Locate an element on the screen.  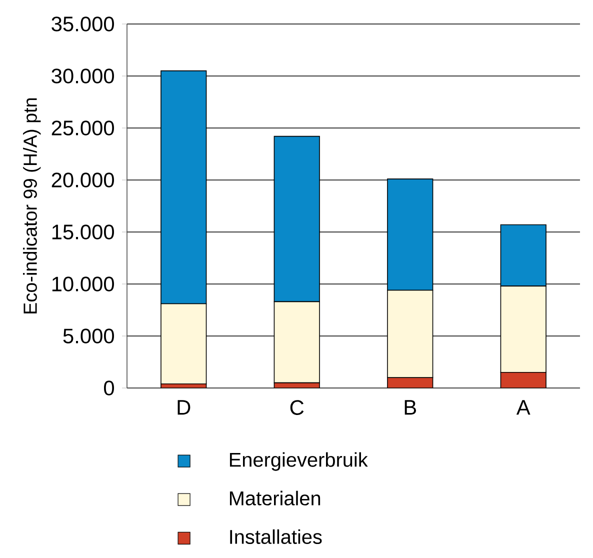
y-axis-title: Eco-indicator 99 (H/A) ptn is located at coordinates (32, 206).